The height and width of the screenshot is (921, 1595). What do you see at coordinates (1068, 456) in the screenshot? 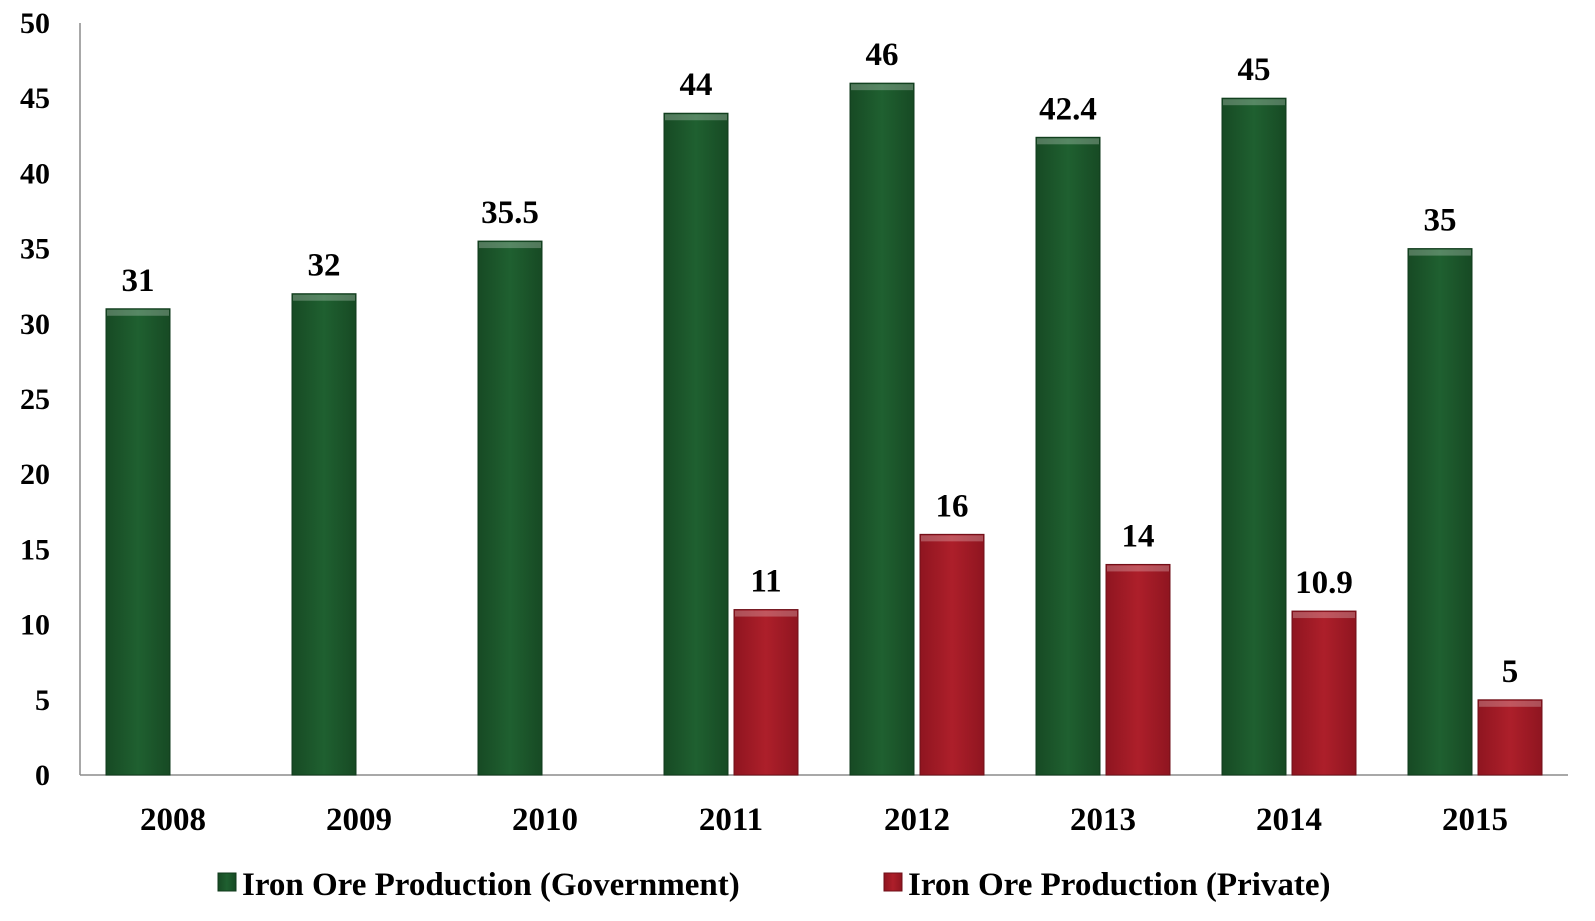
I see `bar-government-2013` at bounding box center [1068, 456].